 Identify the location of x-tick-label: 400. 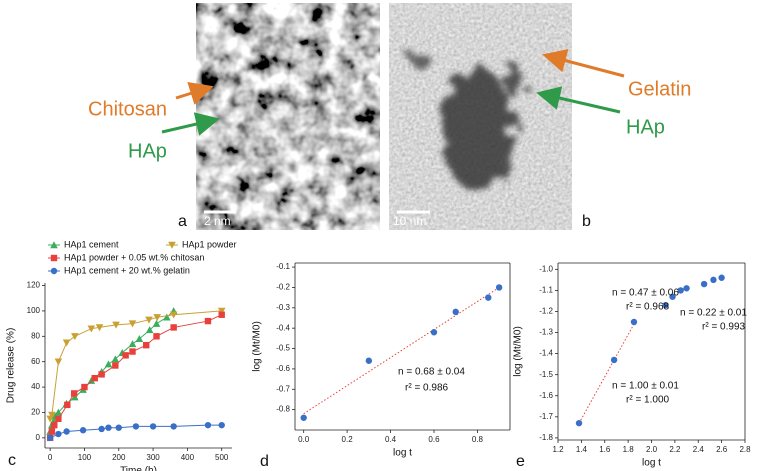
(188, 457).